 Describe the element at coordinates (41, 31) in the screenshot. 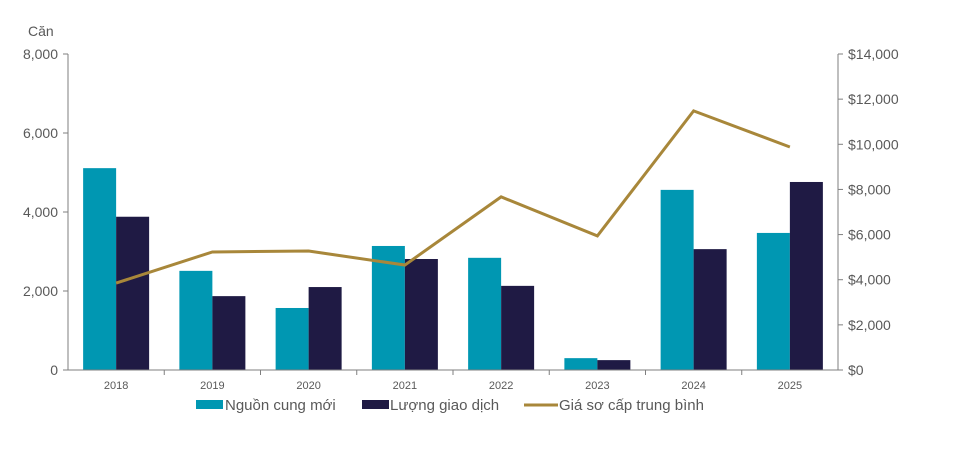

I see `y-axis-label: Căn` at that location.